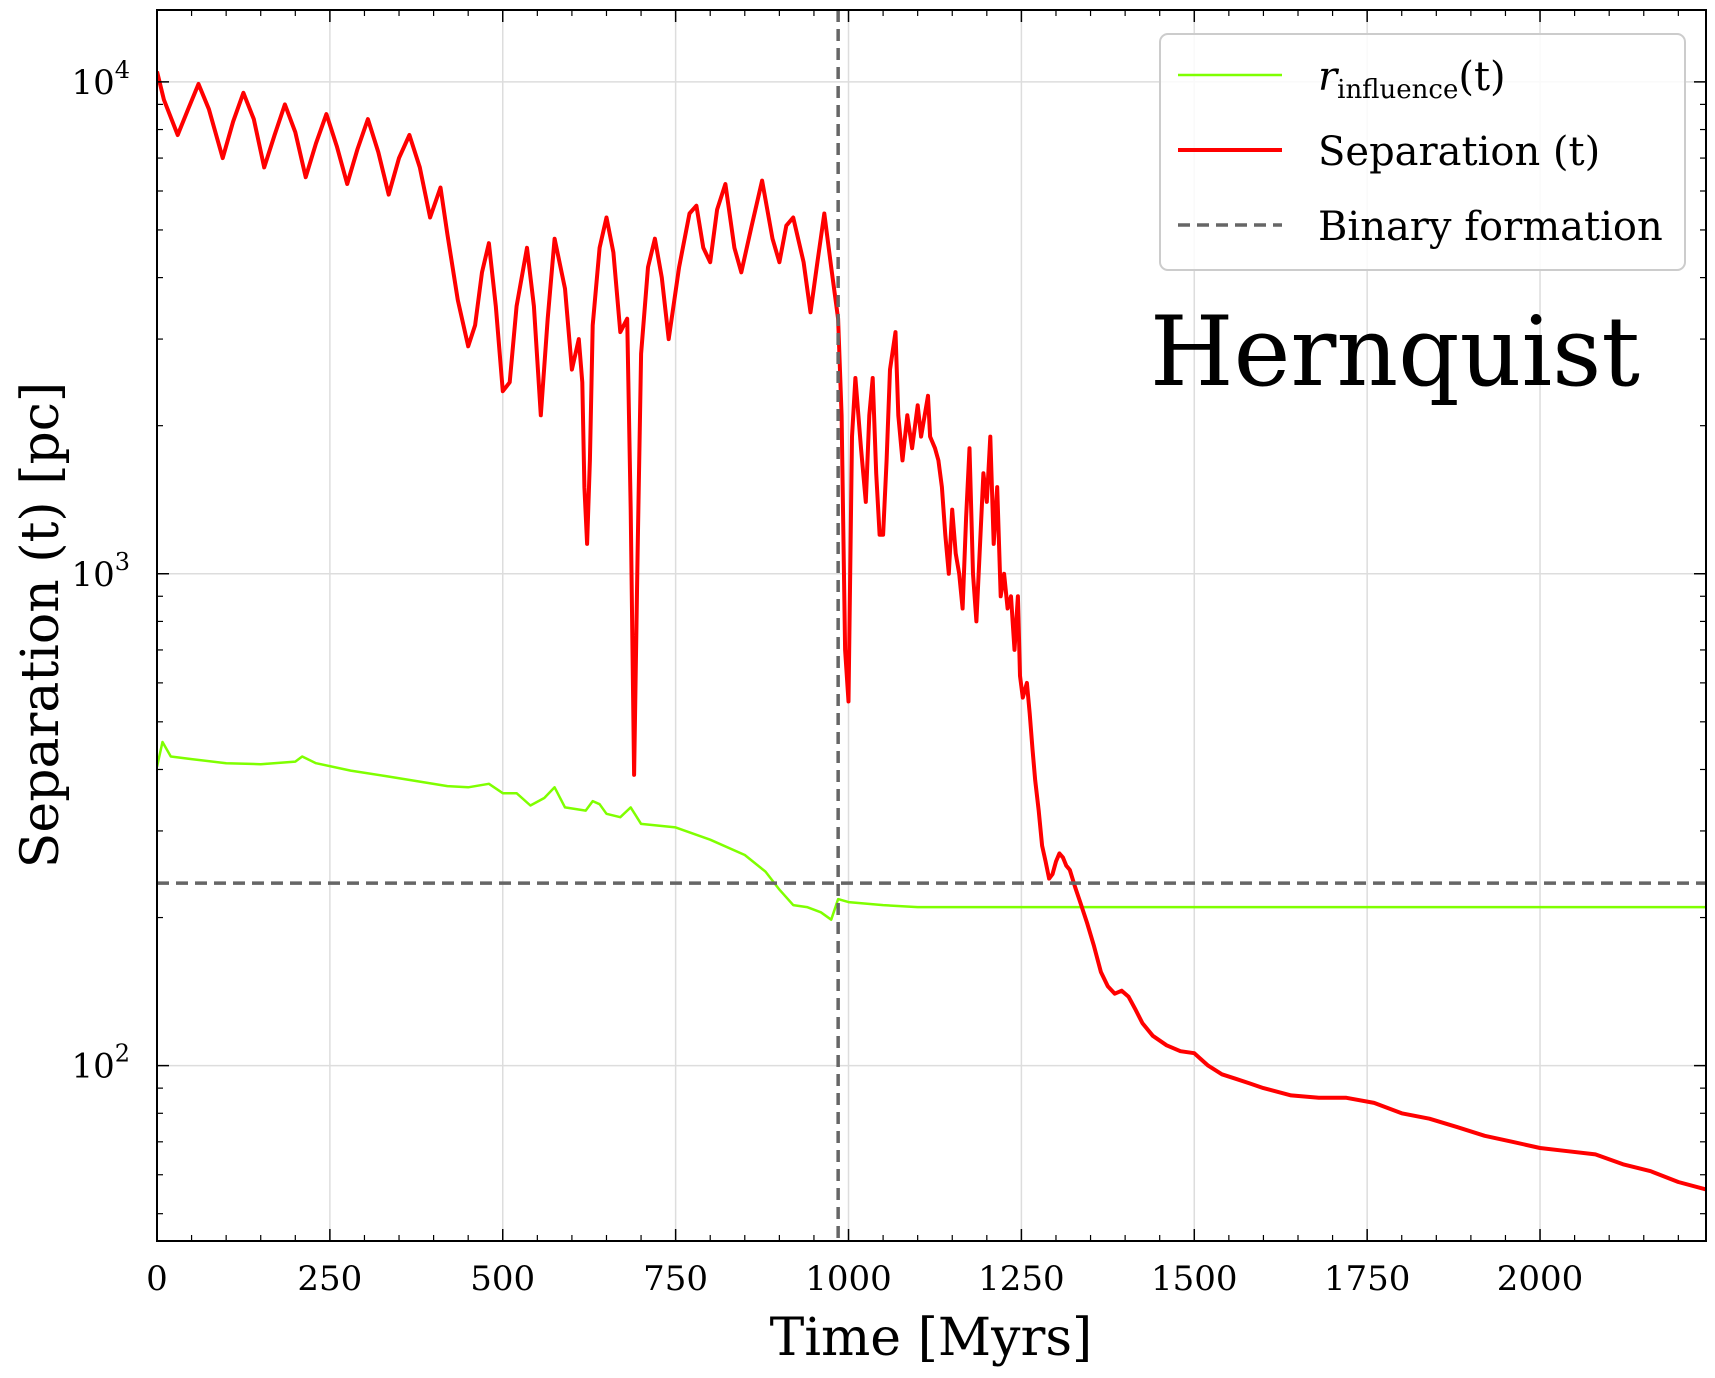  Describe the element at coordinates (329, 1279) in the screenshot. I see `x-tick-label: 250` at that location.